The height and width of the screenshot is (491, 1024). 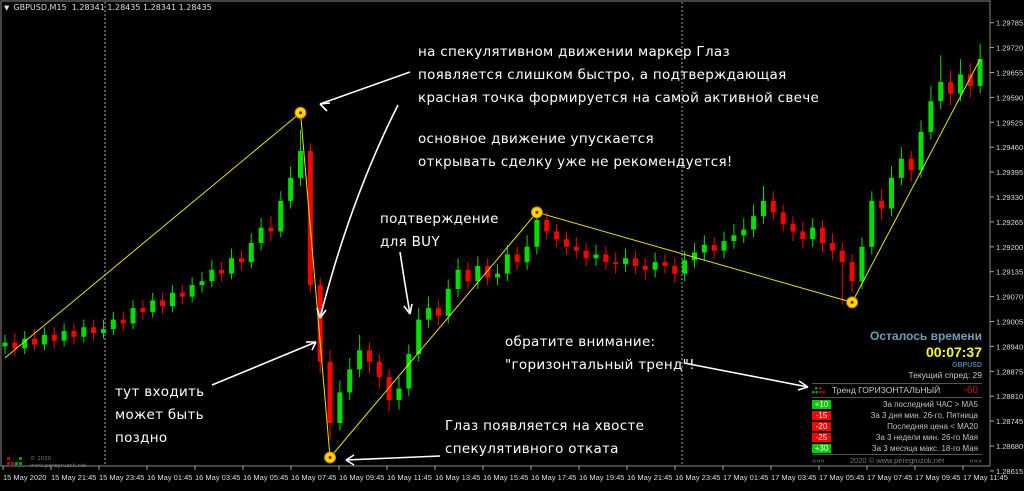 What do you see at coordinates (821, 437) in the screenshot?
I see `score-badge: -25` at bounding box center [821, 437].